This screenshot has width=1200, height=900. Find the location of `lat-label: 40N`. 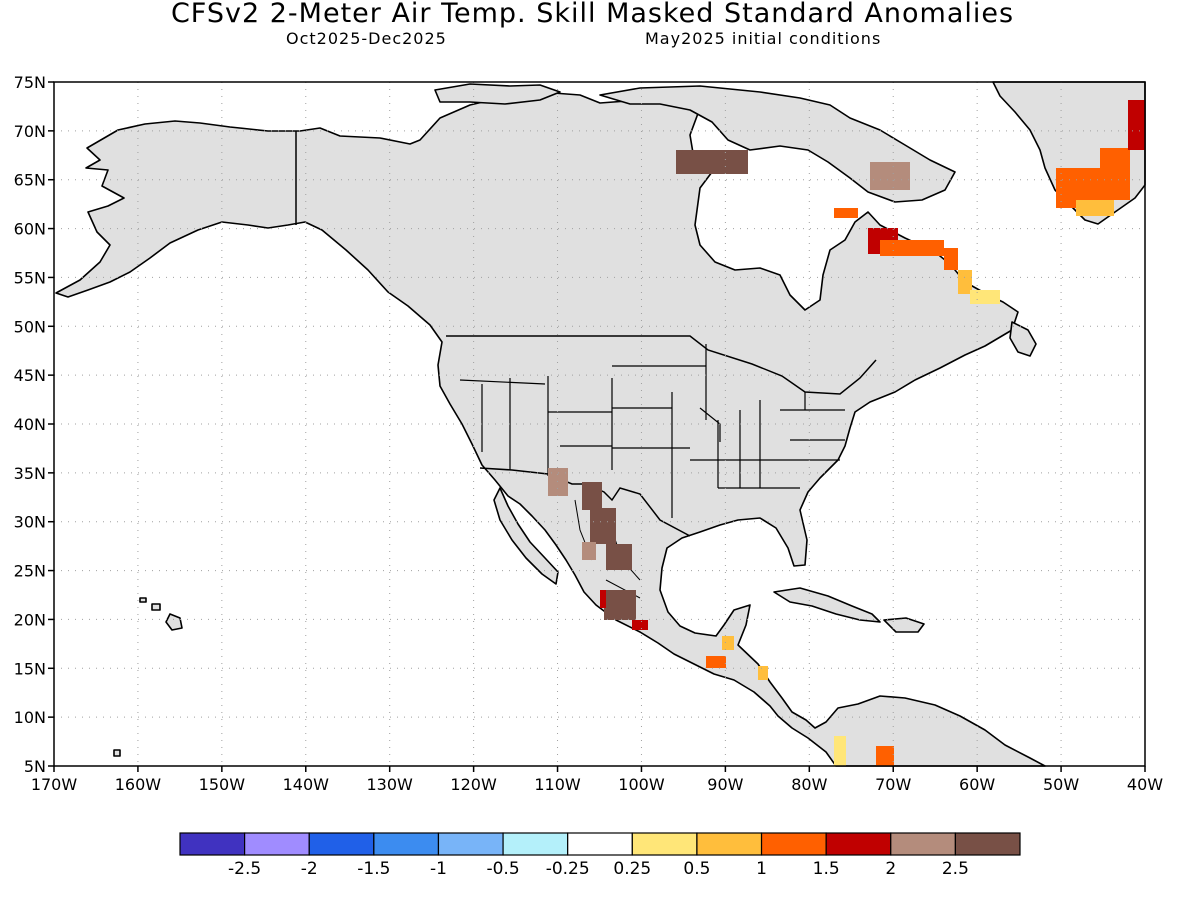

lat-label: 40N is located at coordinates (30, 424).